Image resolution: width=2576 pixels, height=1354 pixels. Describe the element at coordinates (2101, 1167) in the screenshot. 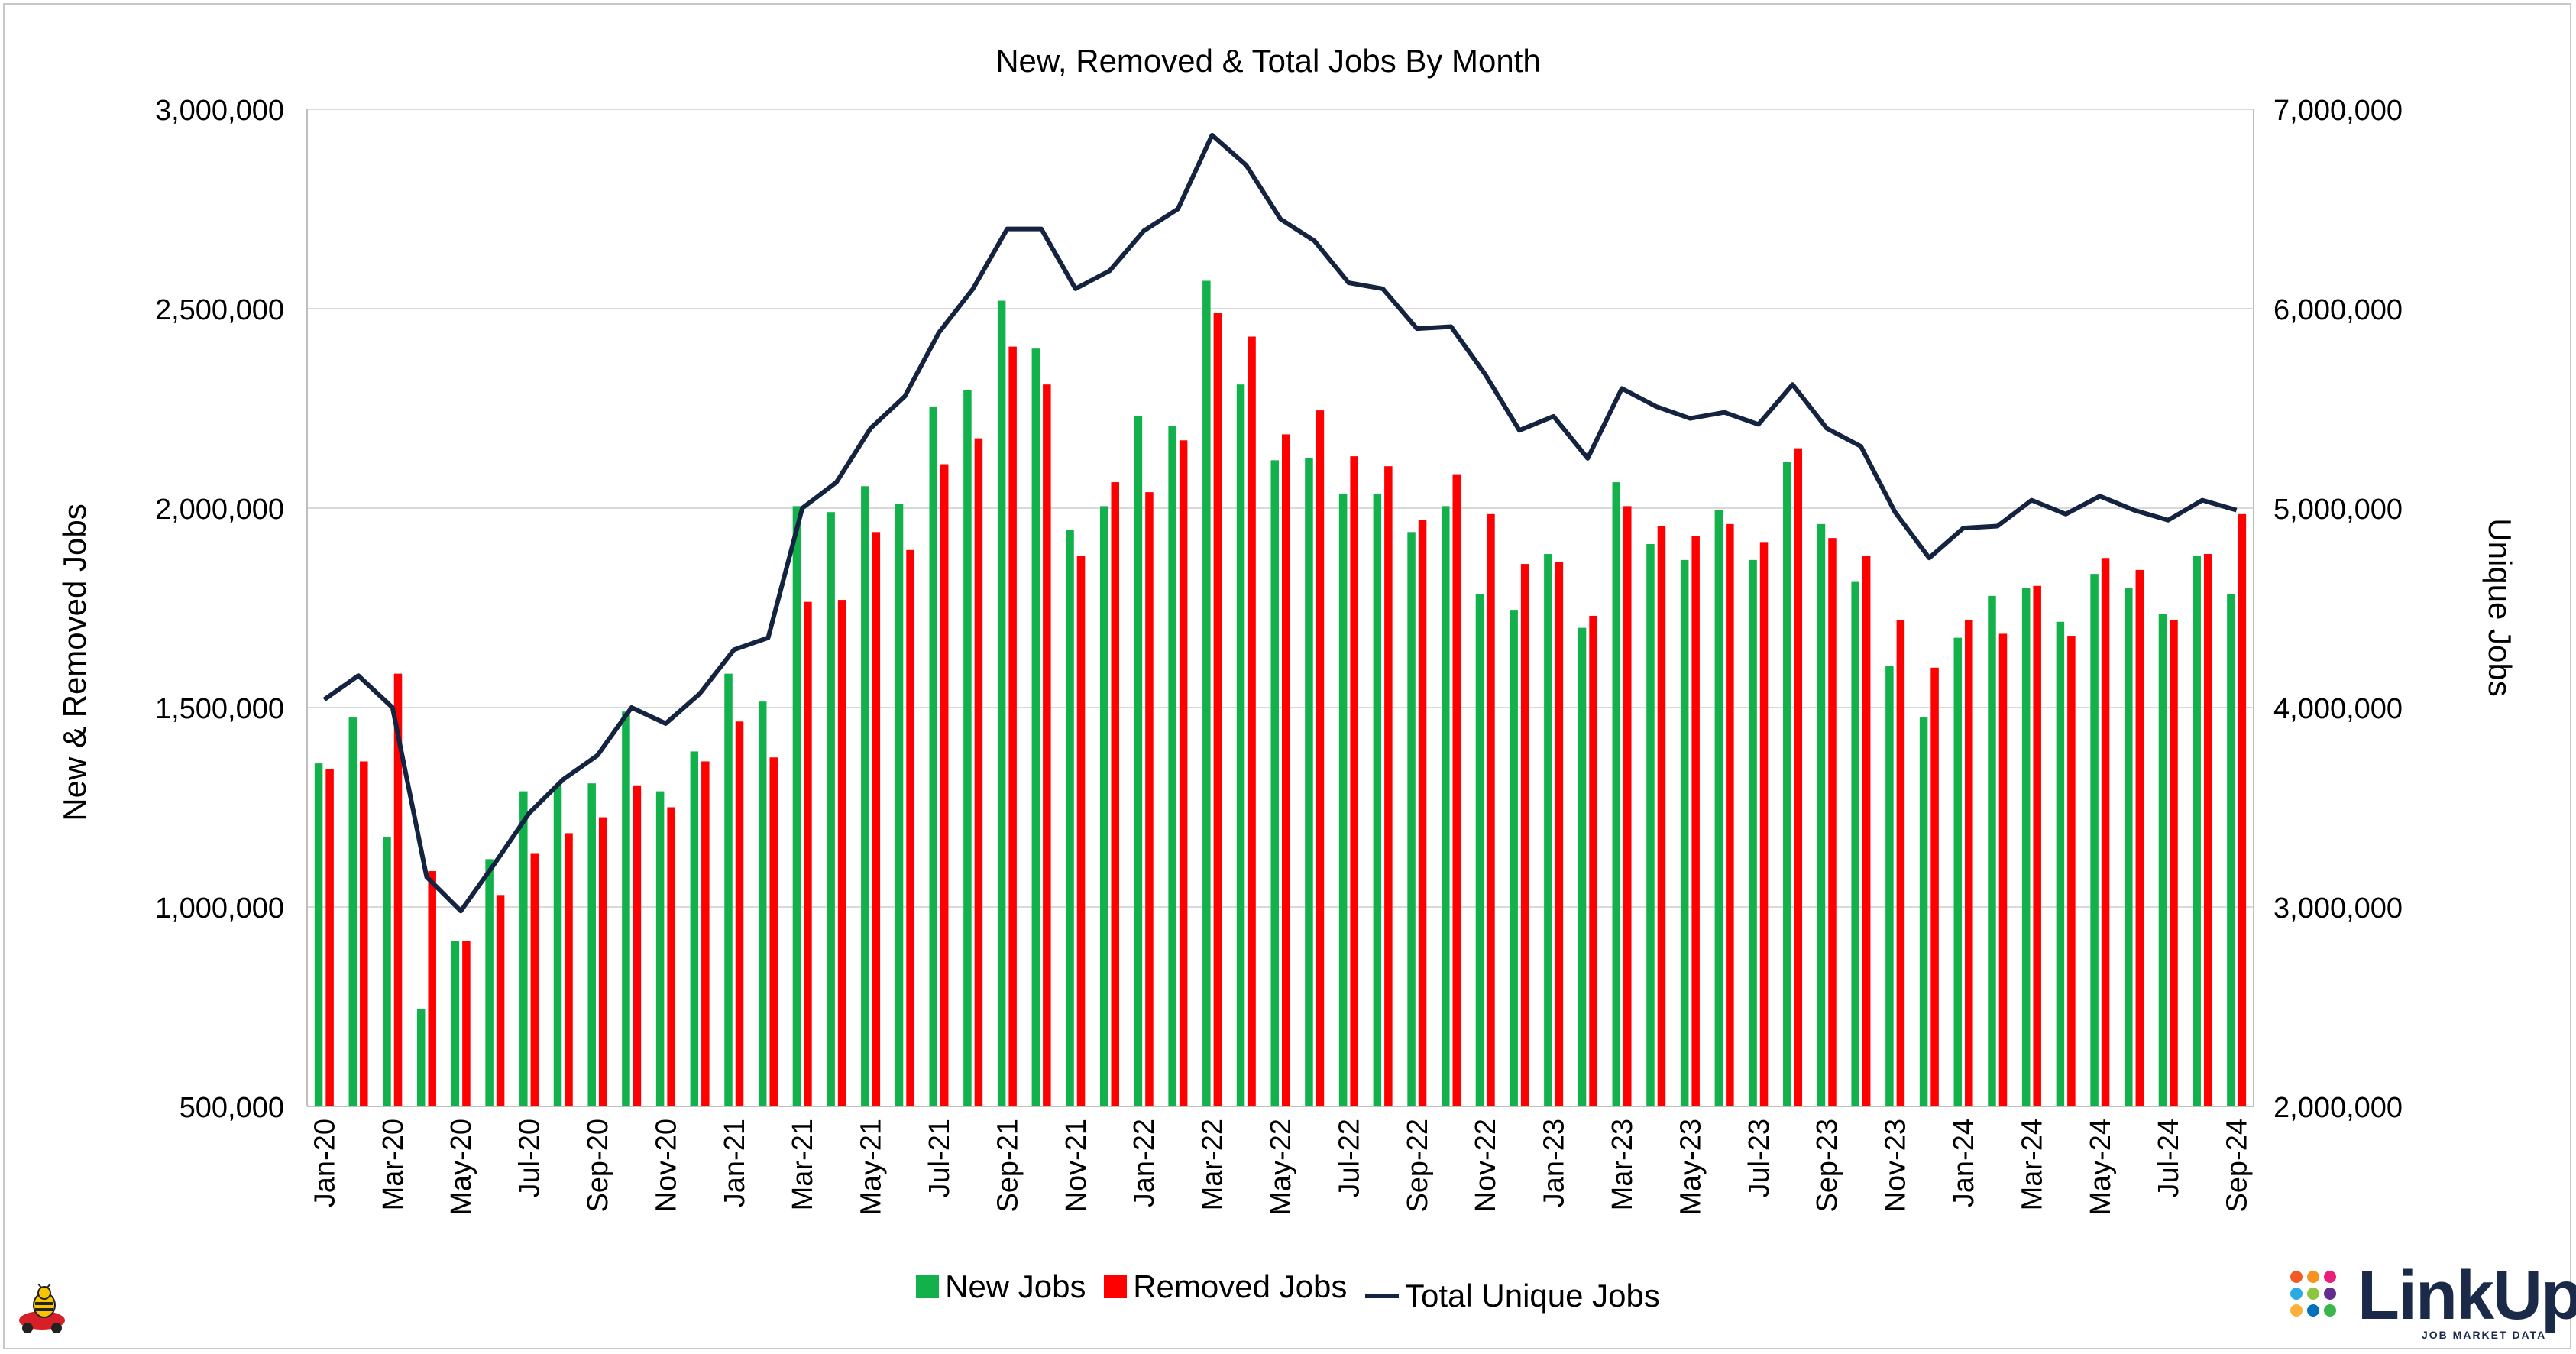

I see `x-tick-label: May-24` at that location.